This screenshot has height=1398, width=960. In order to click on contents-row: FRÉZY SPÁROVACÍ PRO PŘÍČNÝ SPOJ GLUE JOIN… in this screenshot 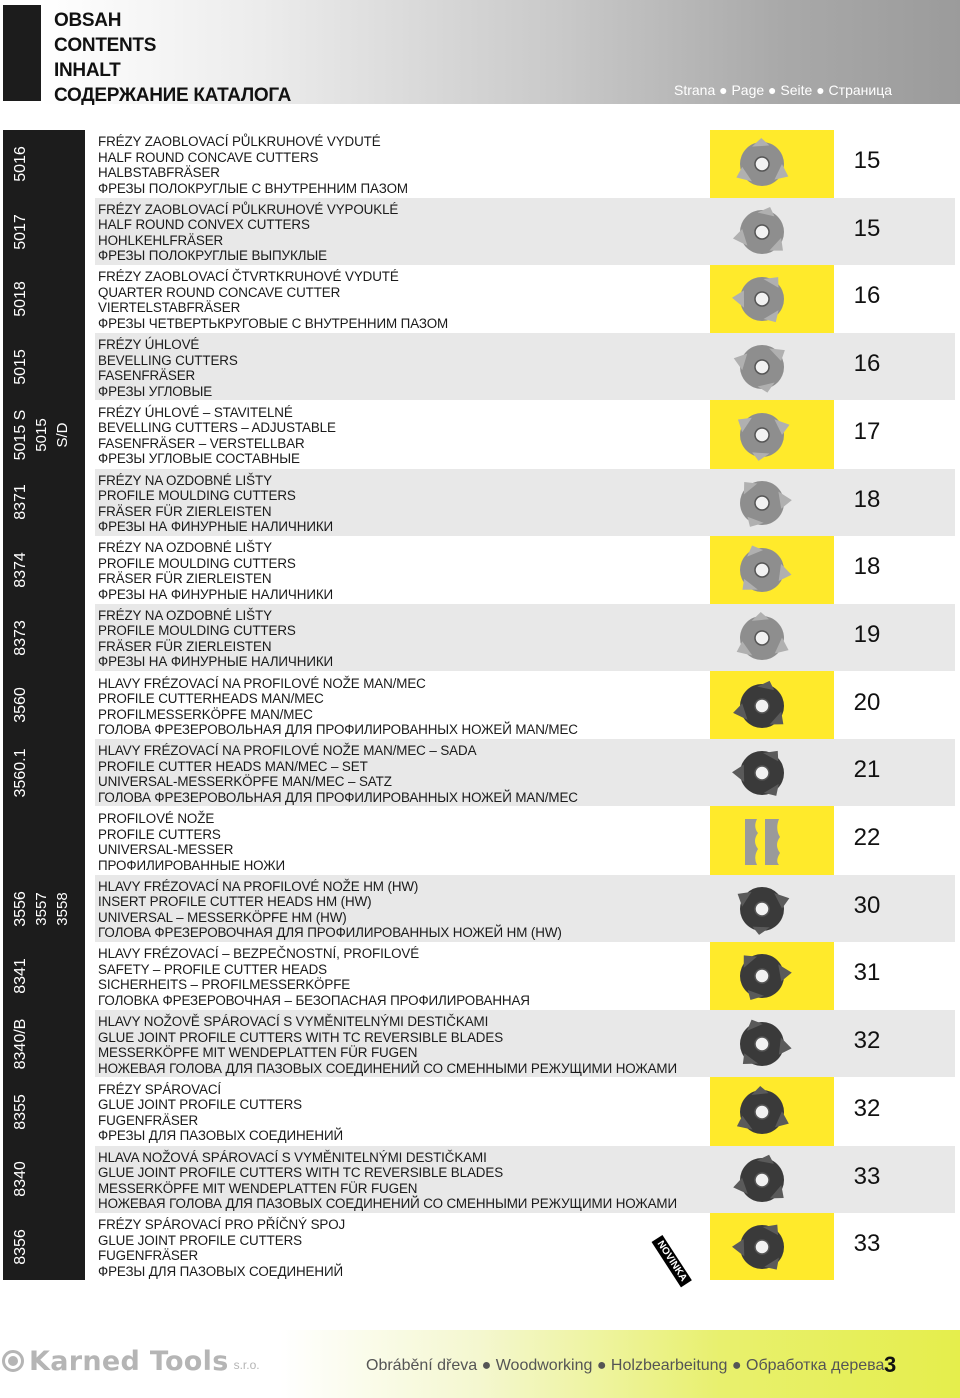, I will do `click(525, 1246)`.